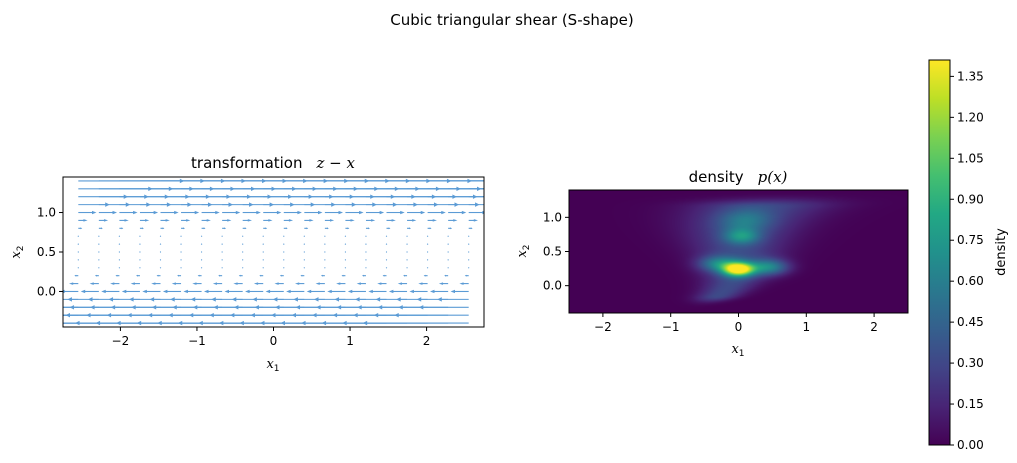  I want to click on density-title: density p(x), so click(738, 177).